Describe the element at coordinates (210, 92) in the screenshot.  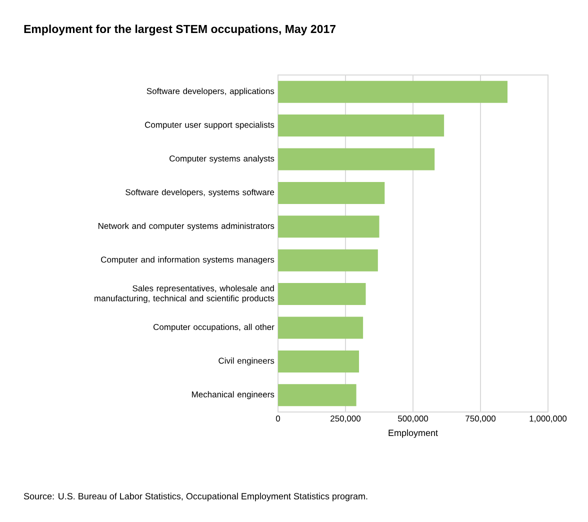
I see `y-tick-label: Software developers, applications` at that location.